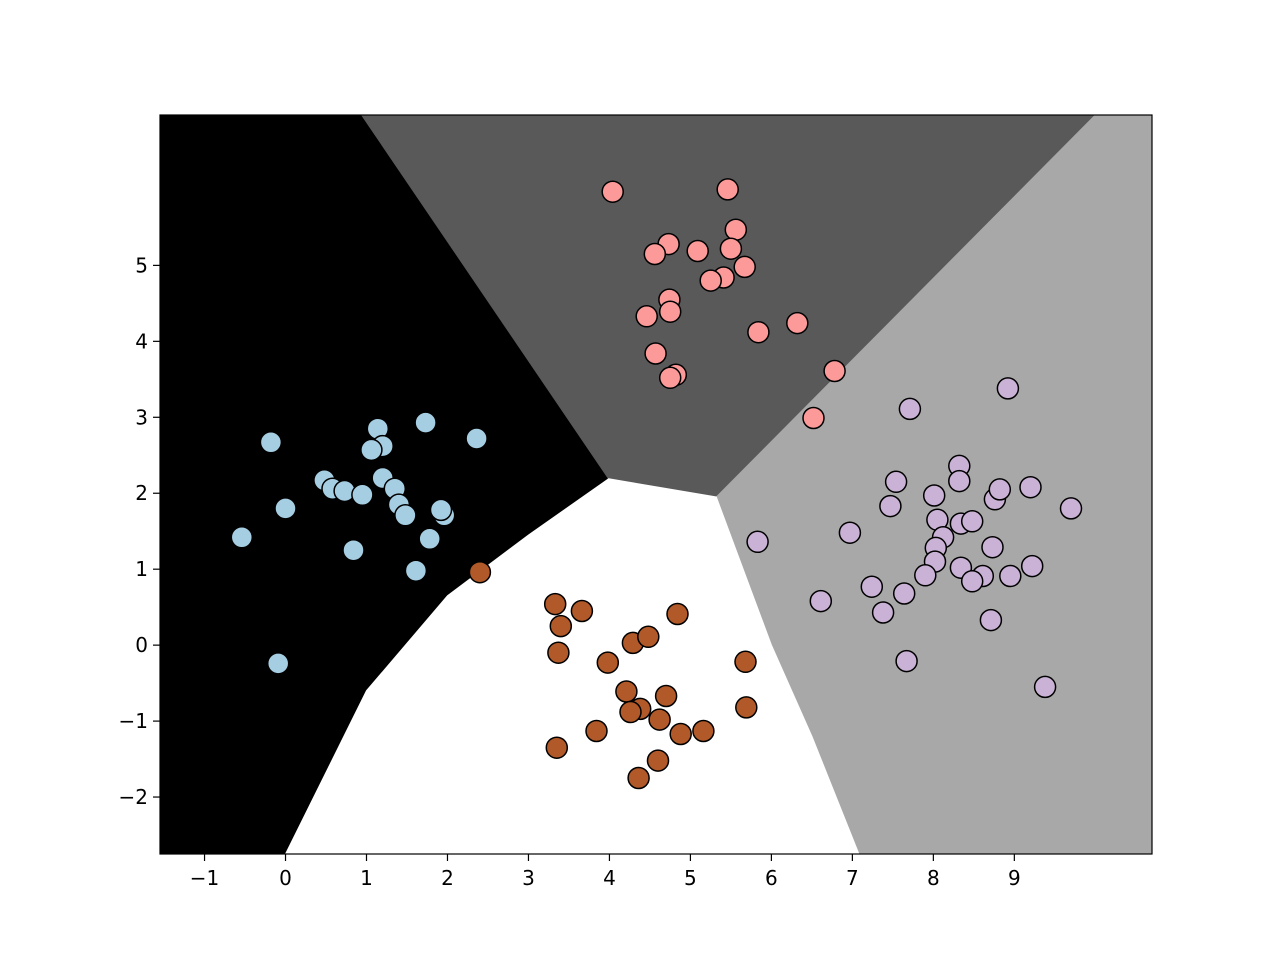  Describe the element at coordinates (690, 878) in the screenshot. I see `x-tick-label: 5` at that location.